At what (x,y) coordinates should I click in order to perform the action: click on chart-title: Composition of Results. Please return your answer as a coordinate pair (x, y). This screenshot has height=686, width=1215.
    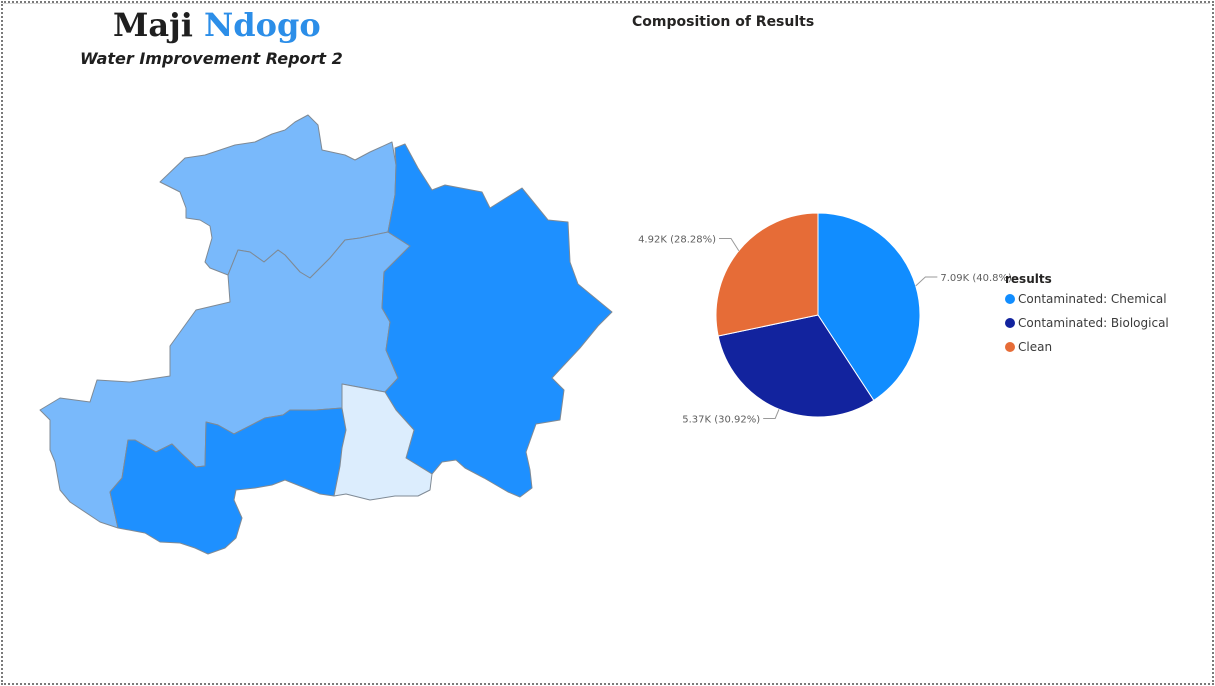
    Looking at the image, I should click on (723, 22).